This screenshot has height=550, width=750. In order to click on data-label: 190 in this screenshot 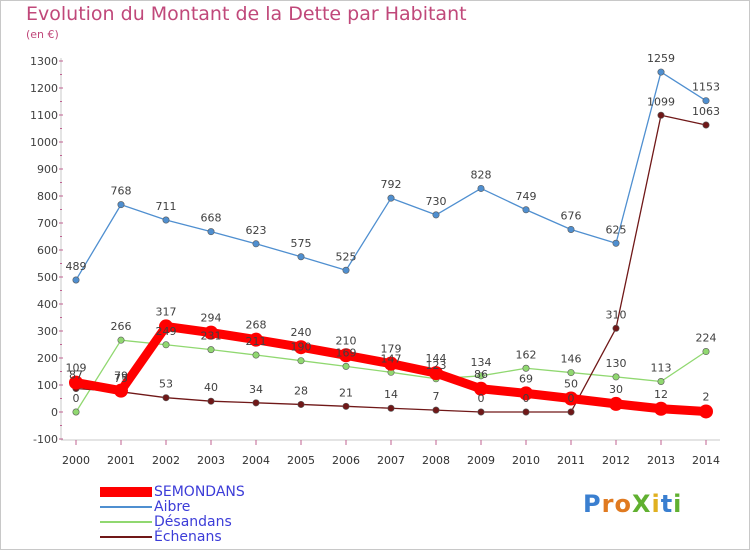, I will do `click(301, 347)`.